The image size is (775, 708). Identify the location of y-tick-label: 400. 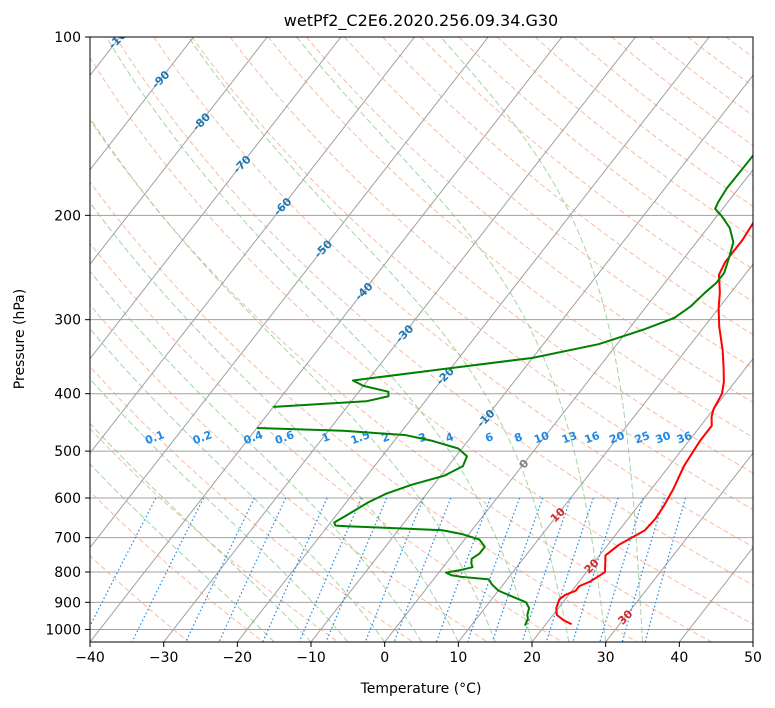
(67, 395).